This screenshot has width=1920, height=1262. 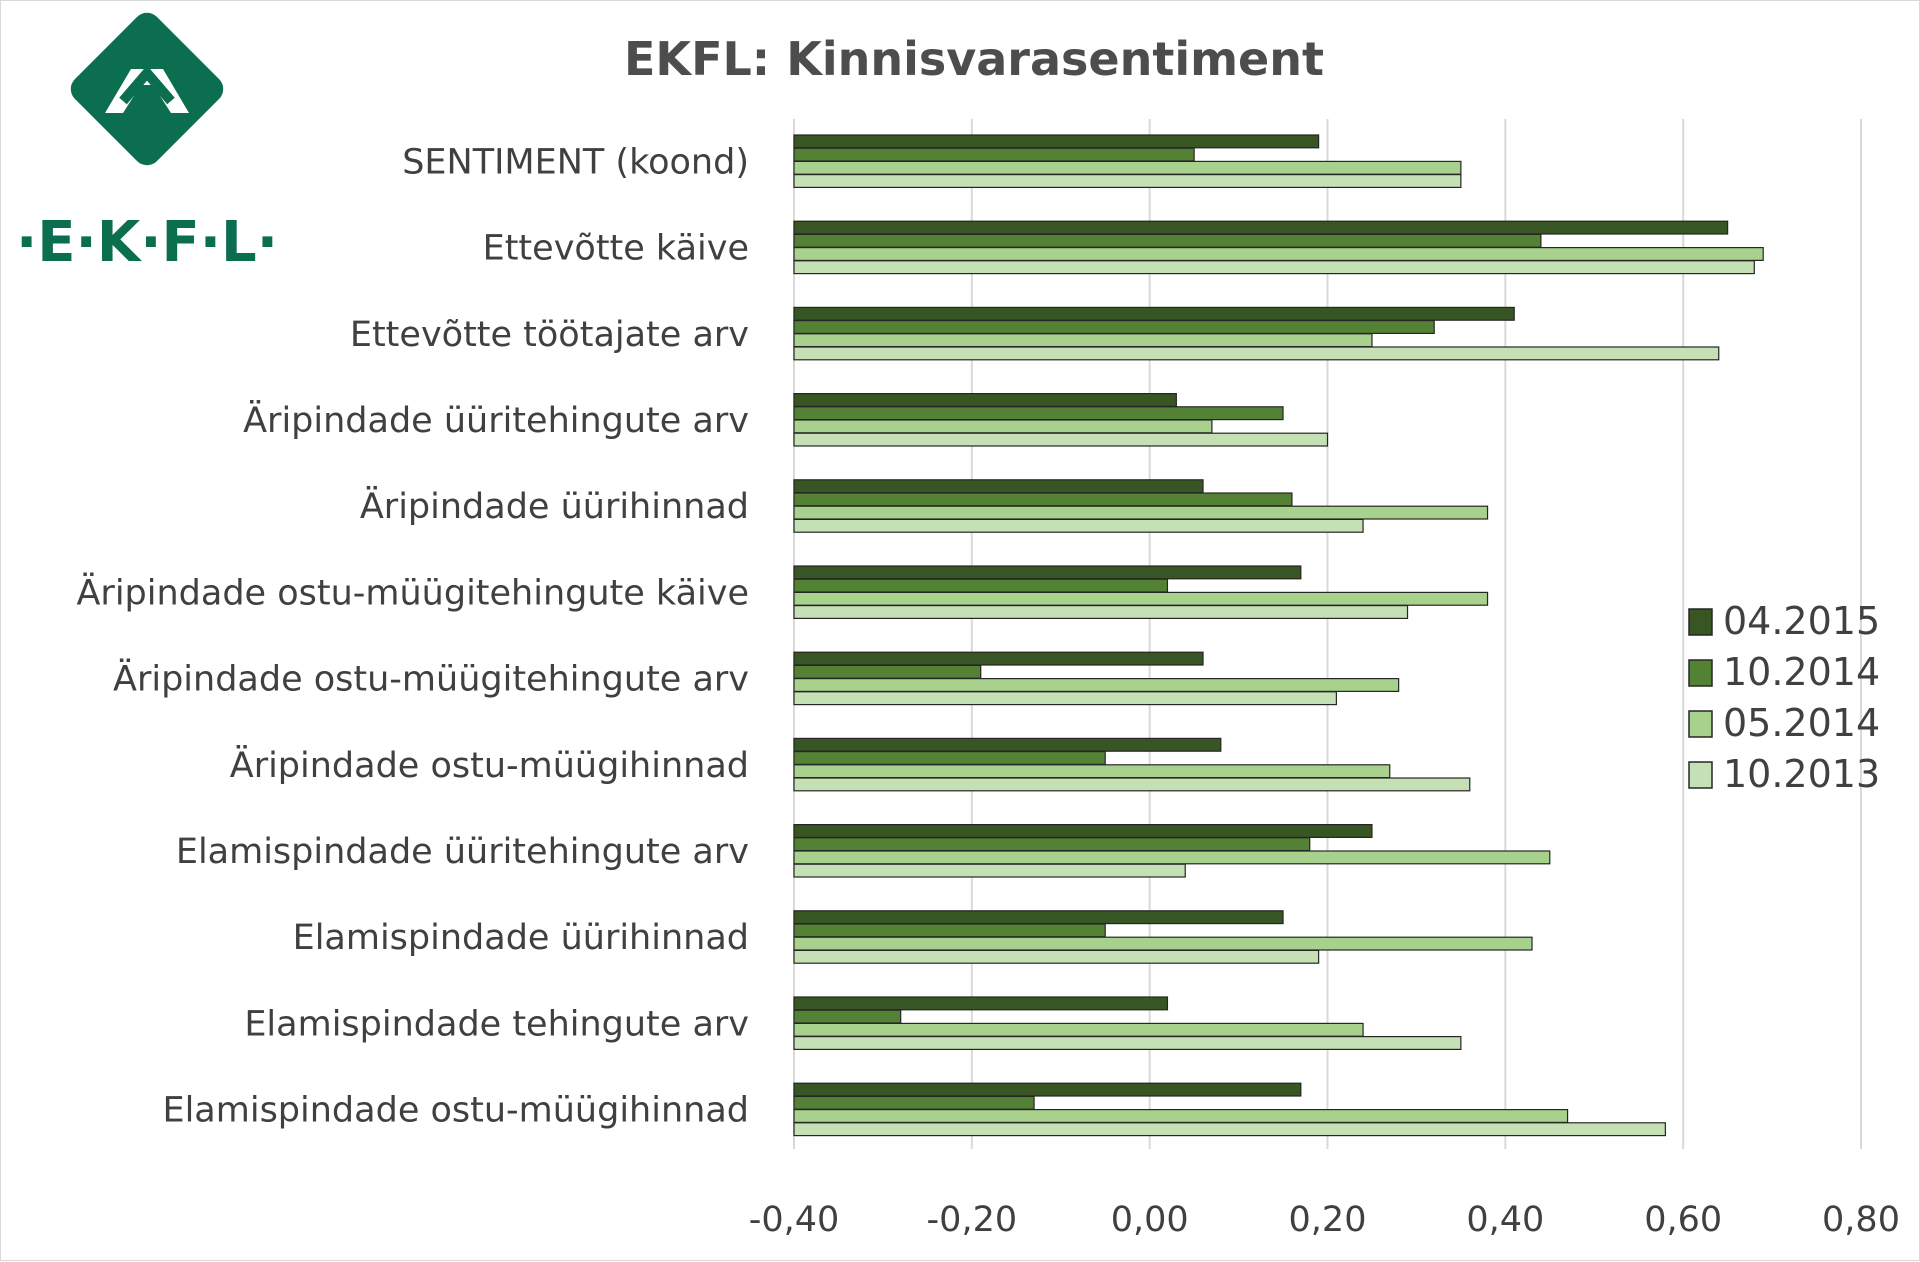 I want to click on category-label: Ettevõtte käive, so click(x=616, y=249).